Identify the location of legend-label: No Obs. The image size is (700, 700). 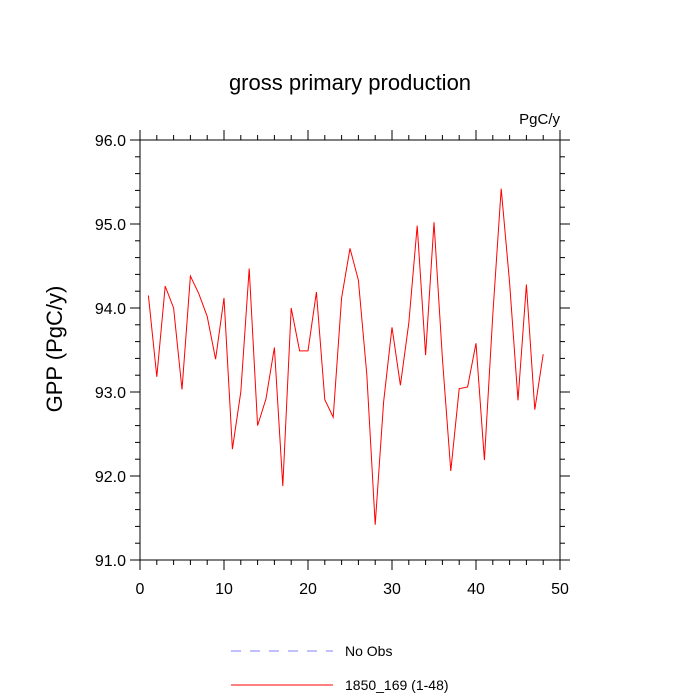
(368, 651).